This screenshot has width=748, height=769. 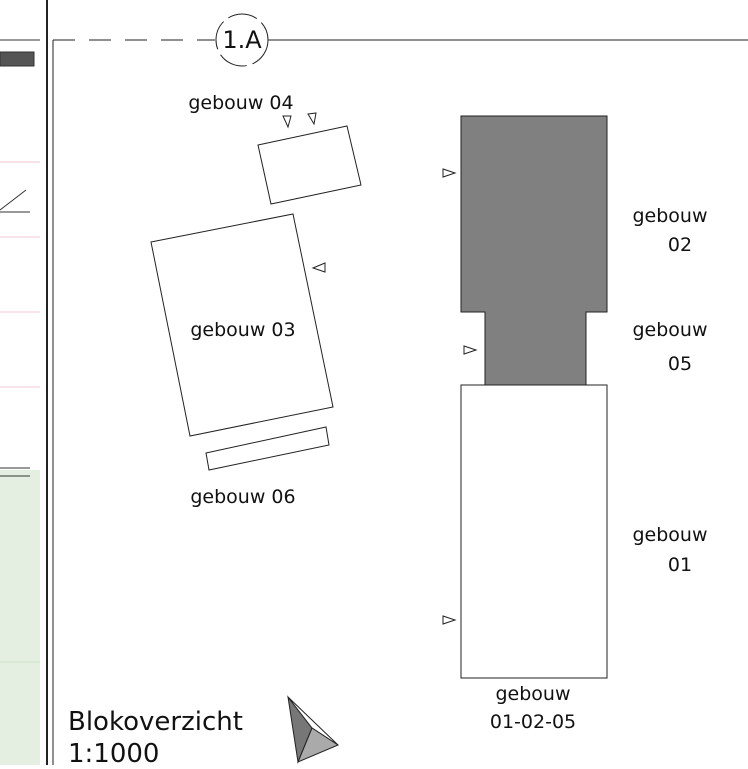 I want to click on label: 05, so click(x=680, y=364).